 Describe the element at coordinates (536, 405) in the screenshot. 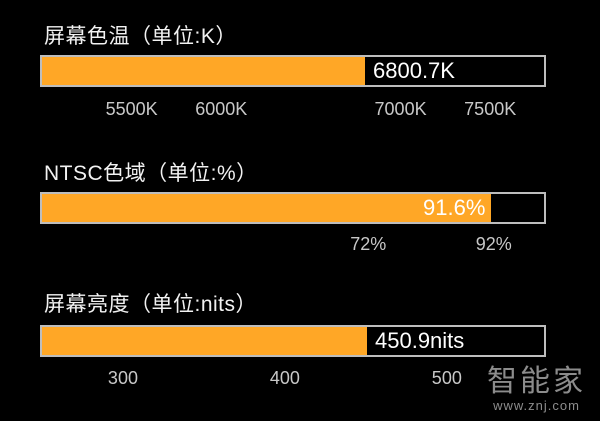

I see `watermark-sub-text: www.znj.com` at that location.